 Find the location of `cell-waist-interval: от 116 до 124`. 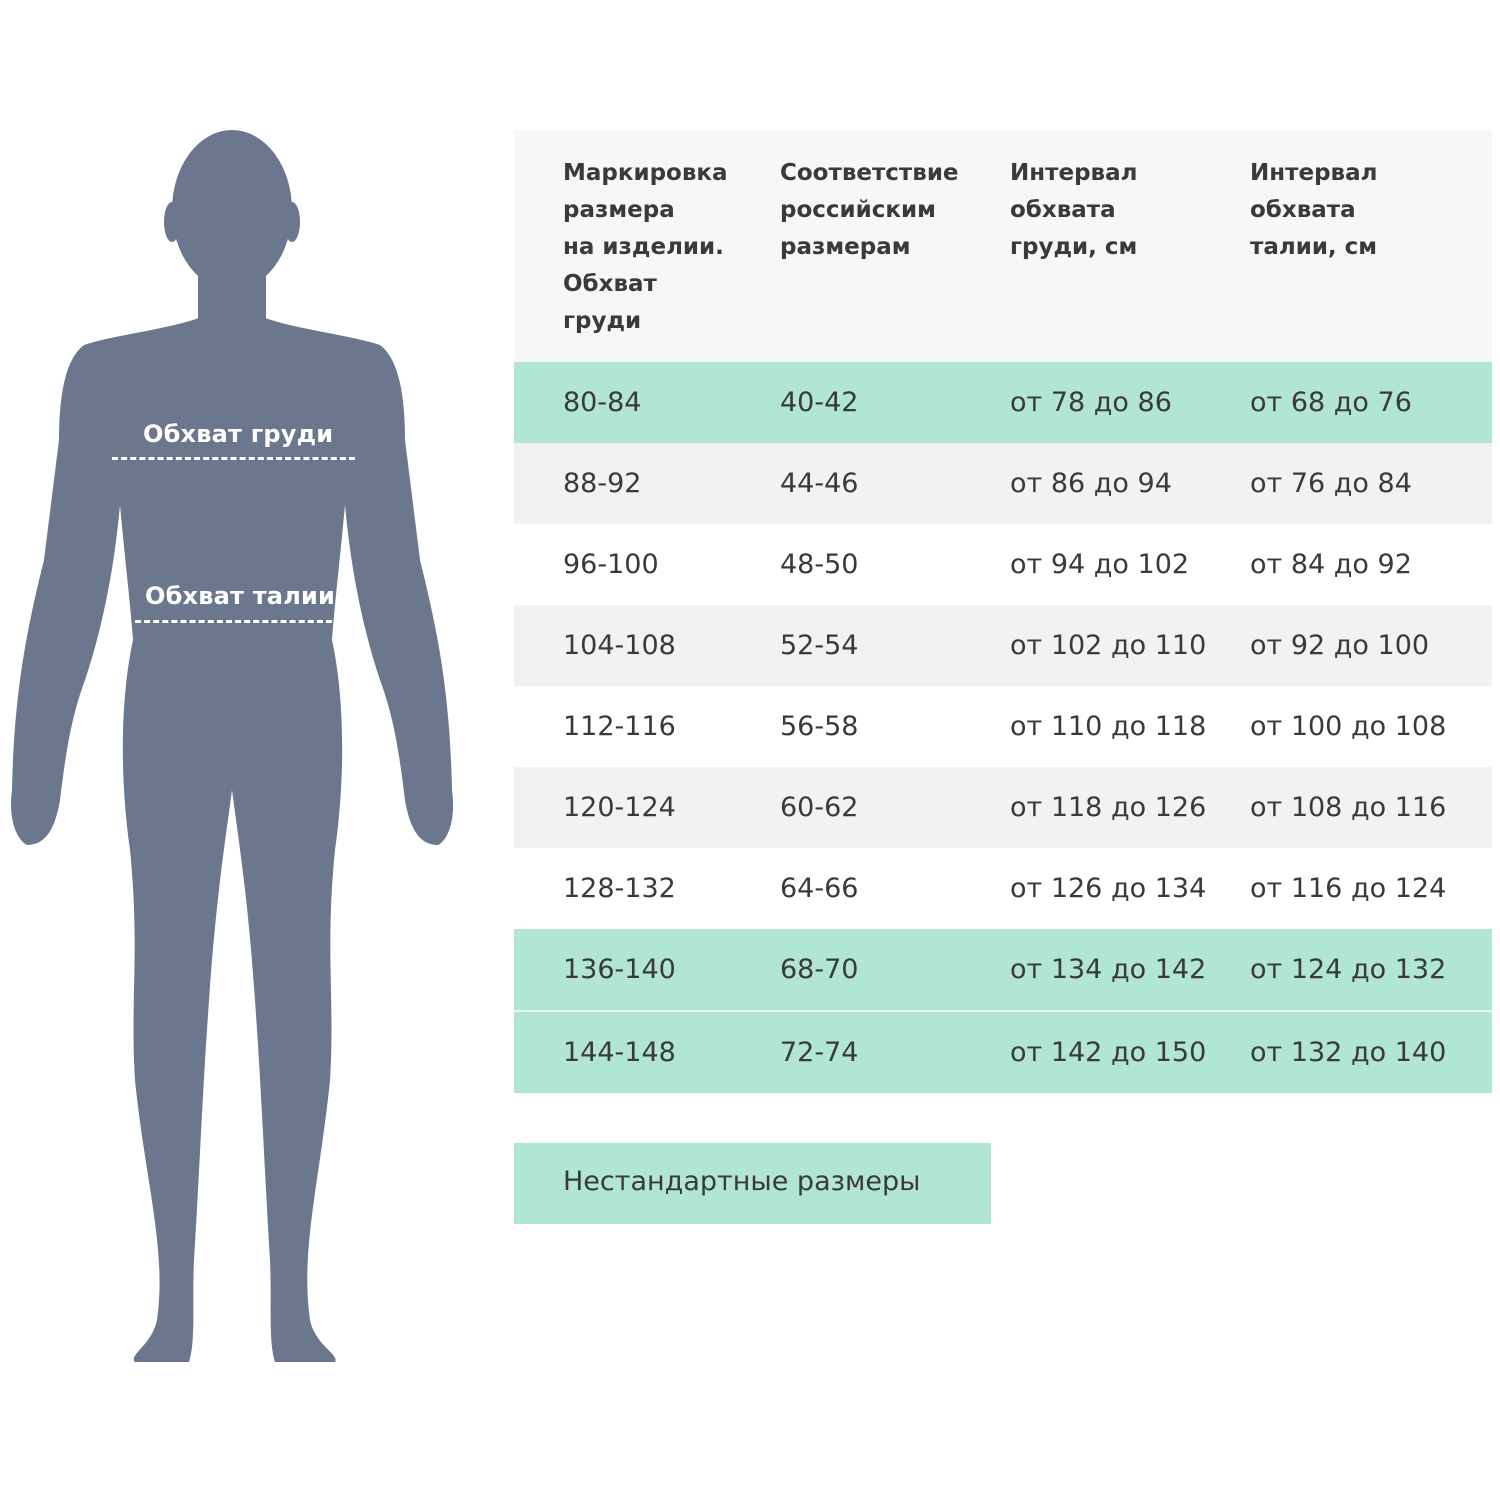

cell-waist-interval: от 116 до 124 is located at coordinates (1348, 888).